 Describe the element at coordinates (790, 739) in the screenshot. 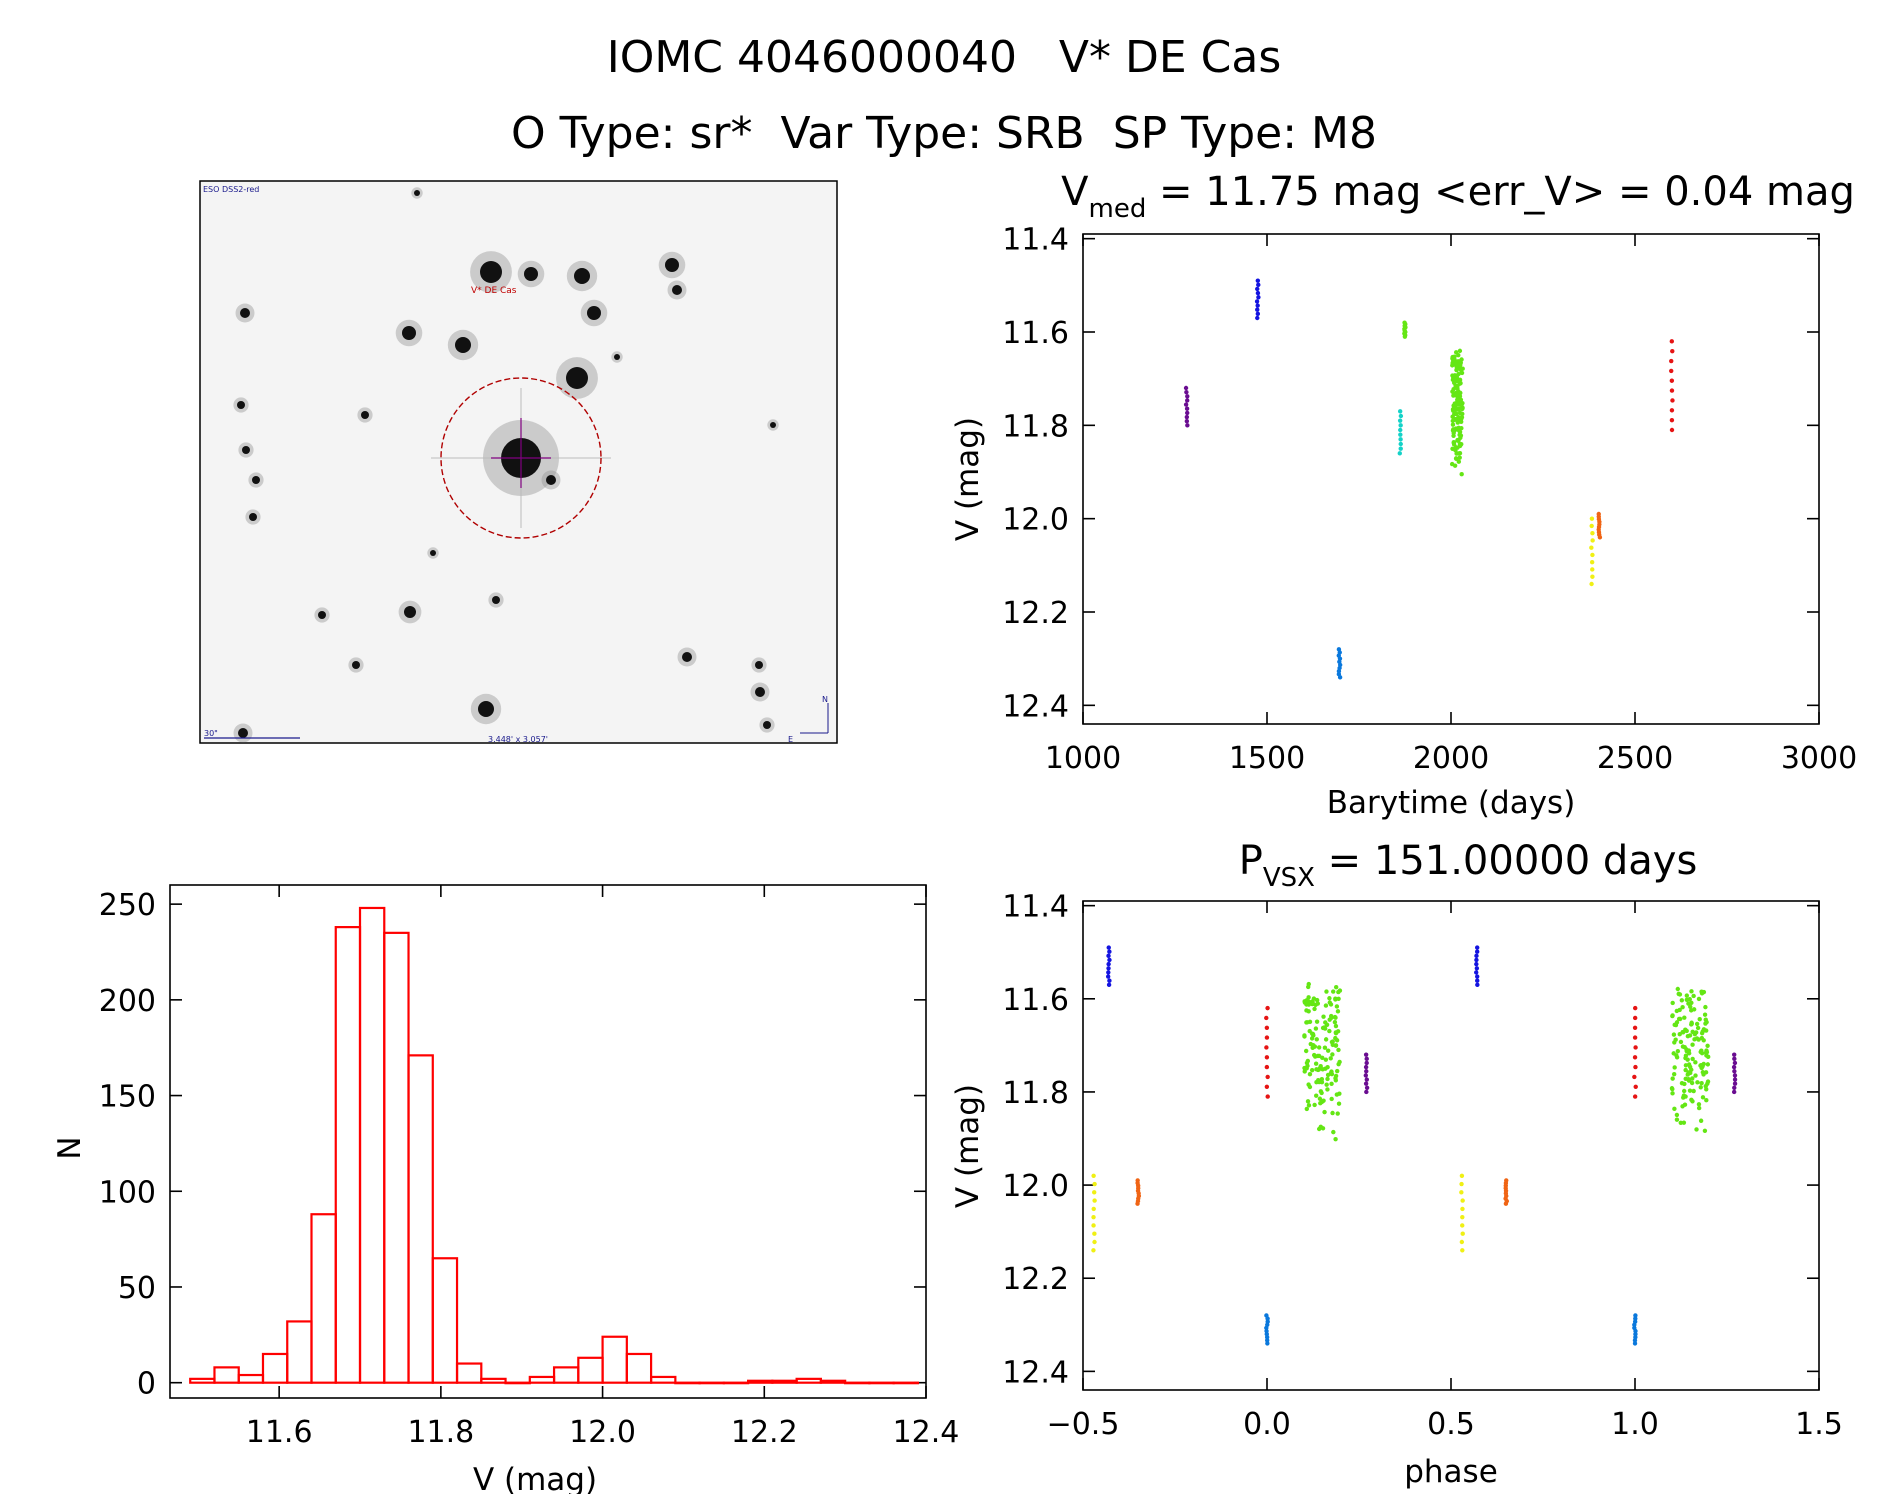

I see `east-label: E` at that location.